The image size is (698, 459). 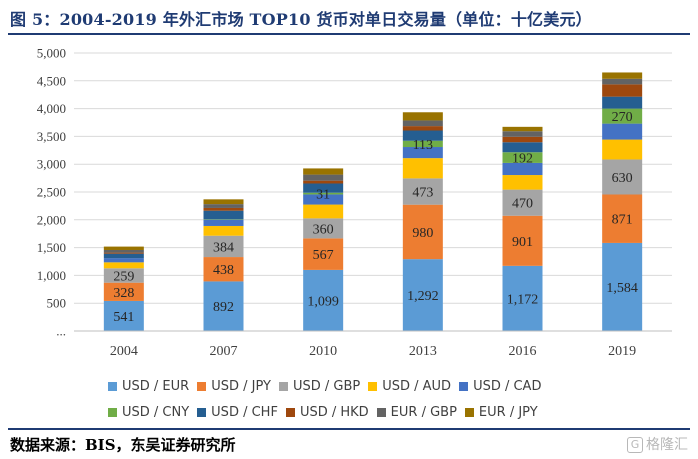 I want to click on legend-item: USD / CNY, so click(x=148, y=412).